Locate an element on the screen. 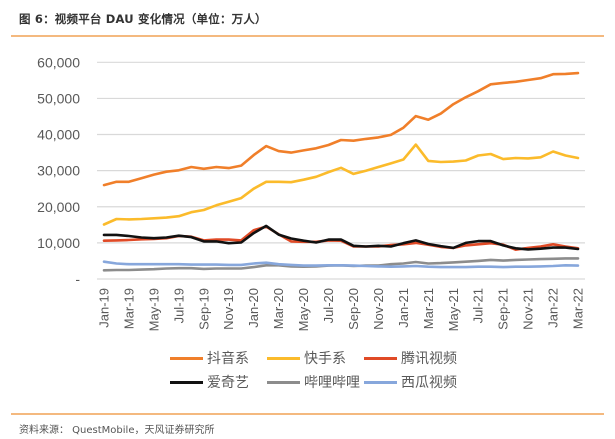  x-tick-label: Jan-19 is located at coordinates (104, 308).